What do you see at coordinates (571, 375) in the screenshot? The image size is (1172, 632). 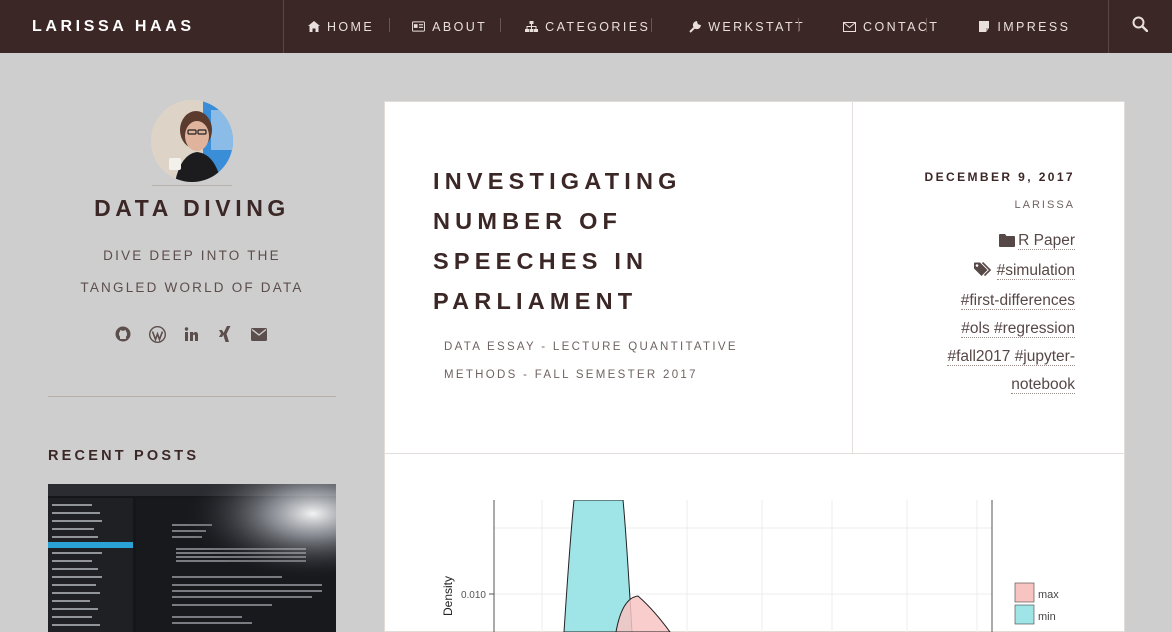 I see `post-subtitle-line: METHODS - FALL SEMESTER 2017` at bounding box center [571, 375].